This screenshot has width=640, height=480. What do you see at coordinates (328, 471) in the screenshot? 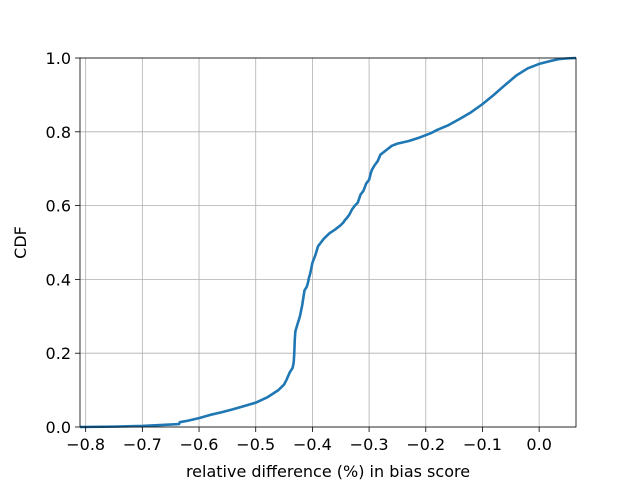
I see `x-axis-label: relative difference (%) in bias score` at bounding box center [328, 471].